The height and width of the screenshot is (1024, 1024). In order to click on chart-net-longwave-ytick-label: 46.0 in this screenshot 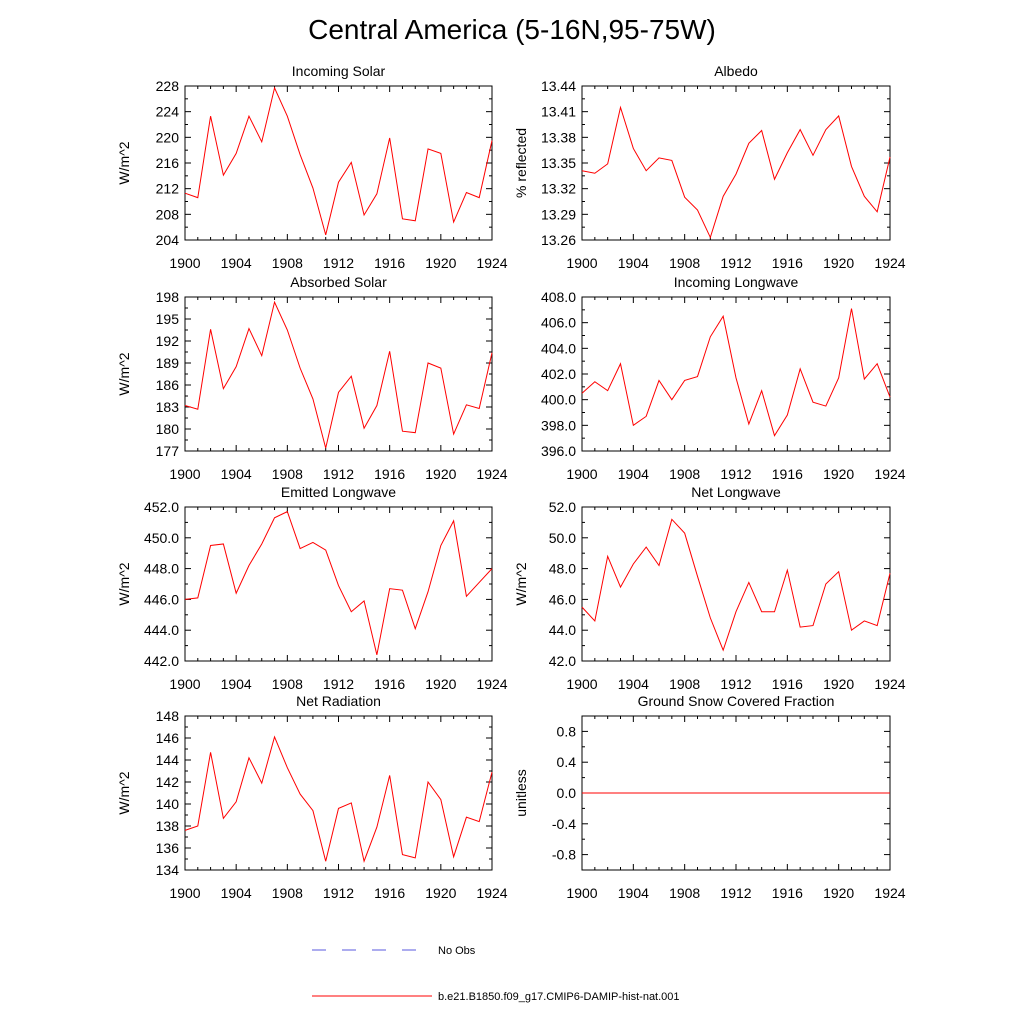, I will do `click(562, 599)`.